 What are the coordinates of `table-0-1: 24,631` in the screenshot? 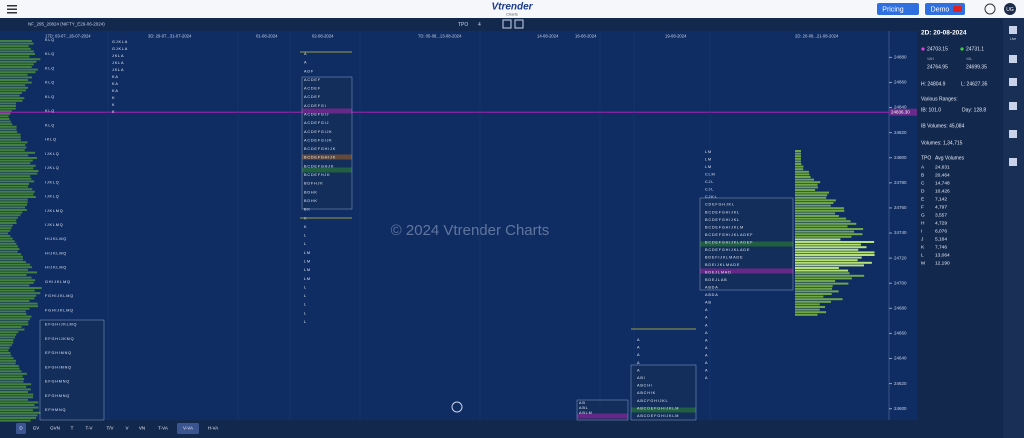 It's located at (942, 167).